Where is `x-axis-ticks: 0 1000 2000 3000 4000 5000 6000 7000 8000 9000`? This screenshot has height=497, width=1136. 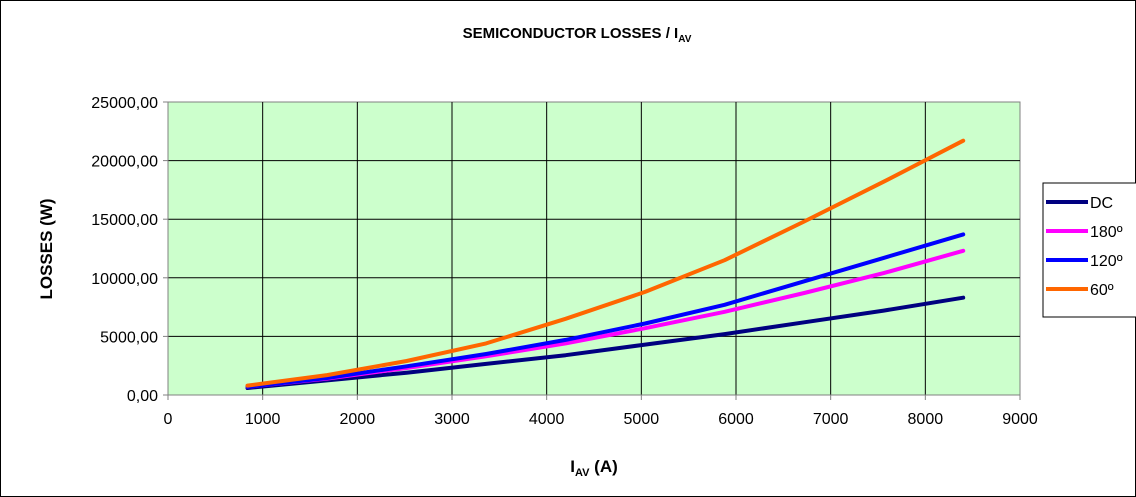
x-axis-ticks: 0 1000 2000 3000 4000 5000 6000 7000 8000 9000 is located at coordinates (601, 411).